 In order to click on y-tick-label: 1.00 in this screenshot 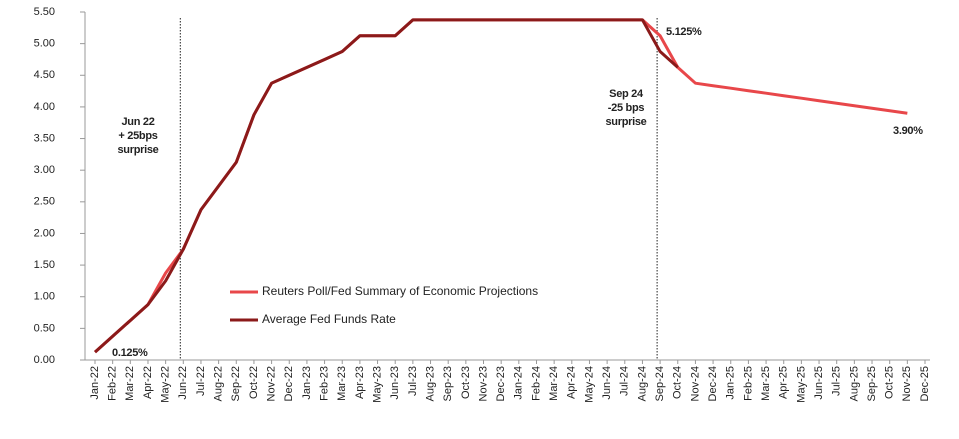, I will do `click(44, 297)`.